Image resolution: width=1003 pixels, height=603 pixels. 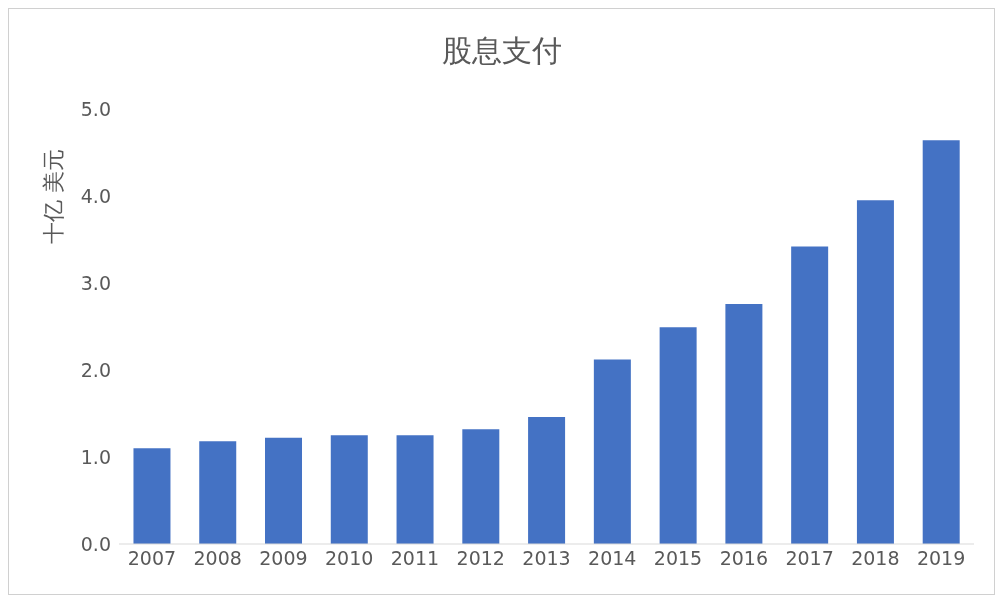 What do you see at coordinates (612, 558) in the screenshot?
I see `x-tick-label: 2014` at bounding box center [612, 558].